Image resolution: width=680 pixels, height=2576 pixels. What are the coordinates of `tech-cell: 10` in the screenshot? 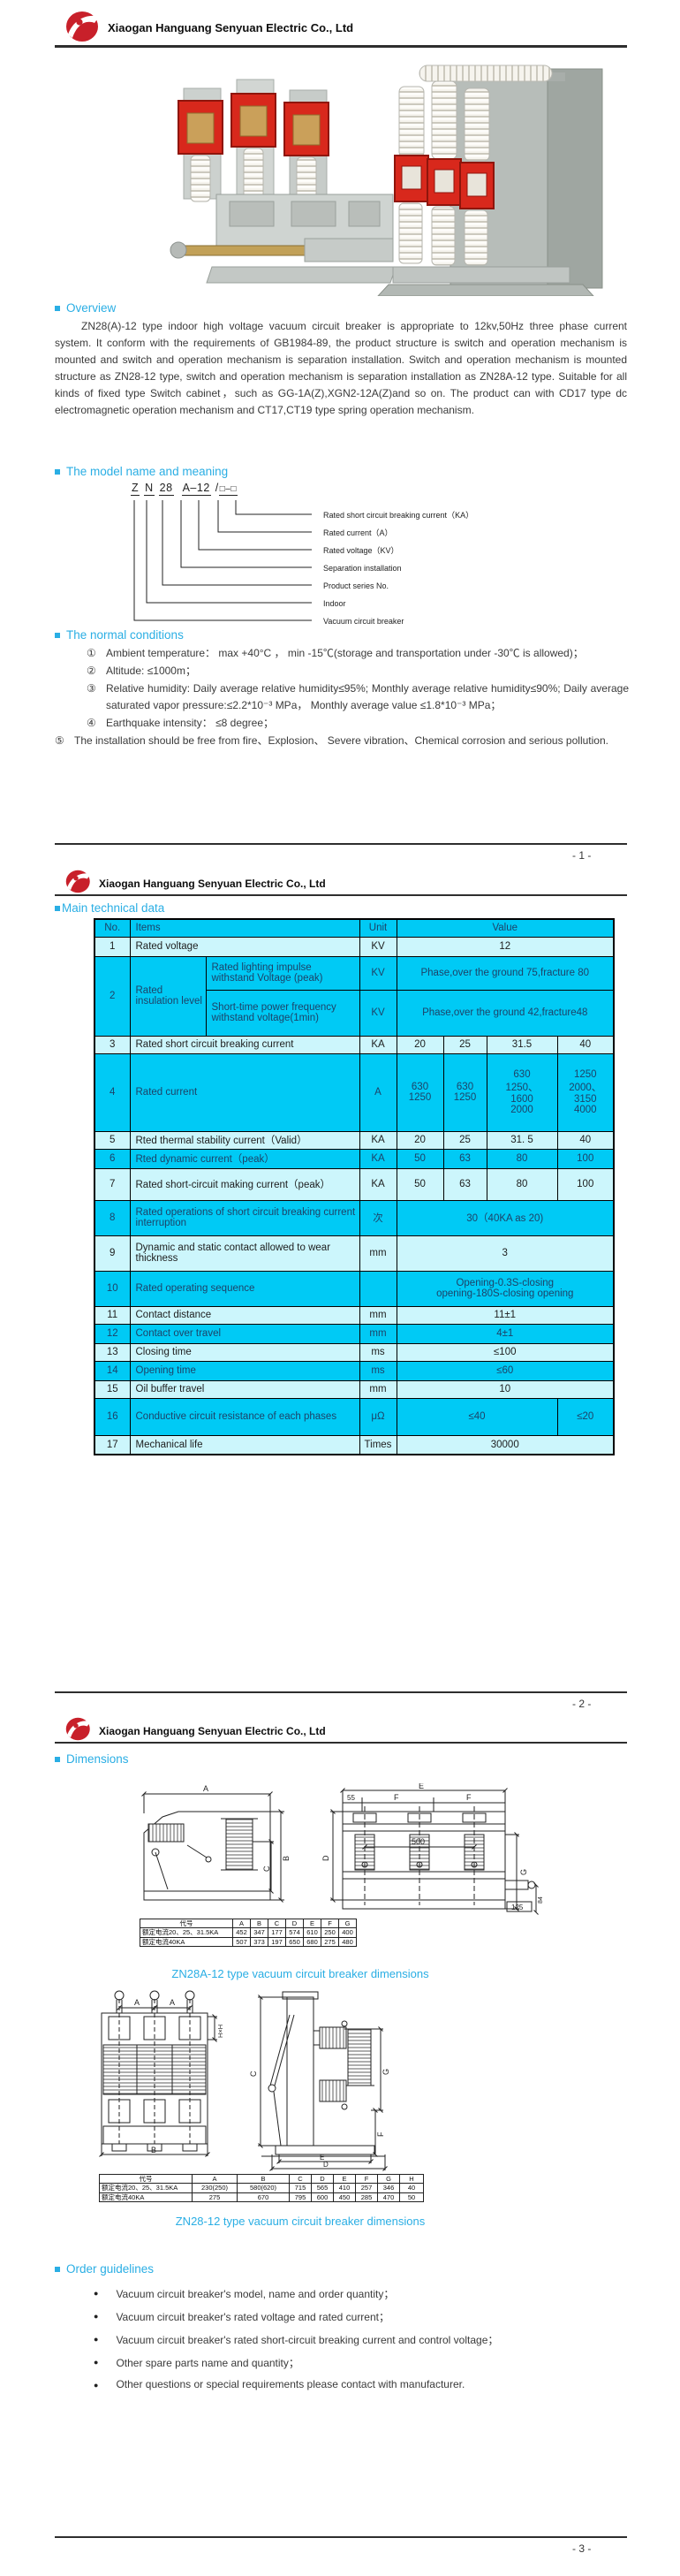 It's located at (505, 1389).